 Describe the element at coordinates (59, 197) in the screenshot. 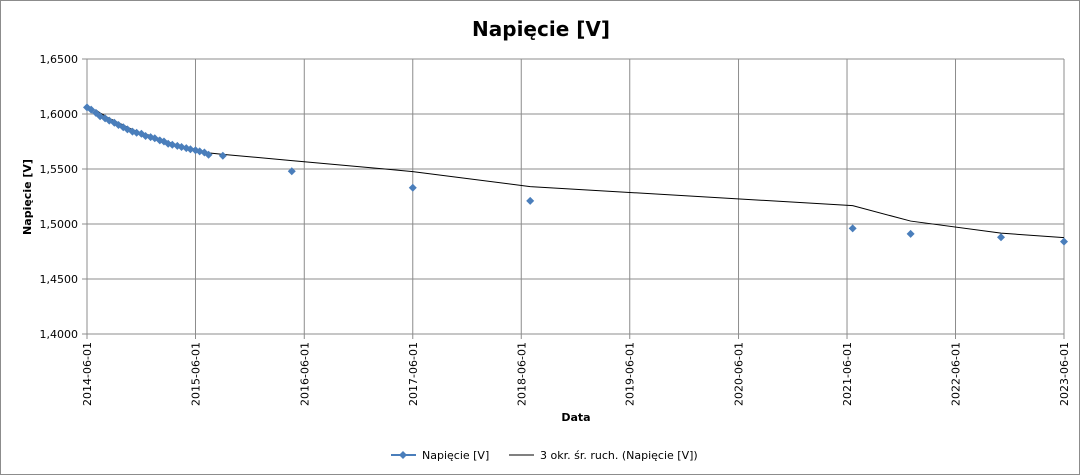

I see `y-tick-labels: 1,4000 1,4500 1,5000 1,5500 1,6000 1,6500` at that location.